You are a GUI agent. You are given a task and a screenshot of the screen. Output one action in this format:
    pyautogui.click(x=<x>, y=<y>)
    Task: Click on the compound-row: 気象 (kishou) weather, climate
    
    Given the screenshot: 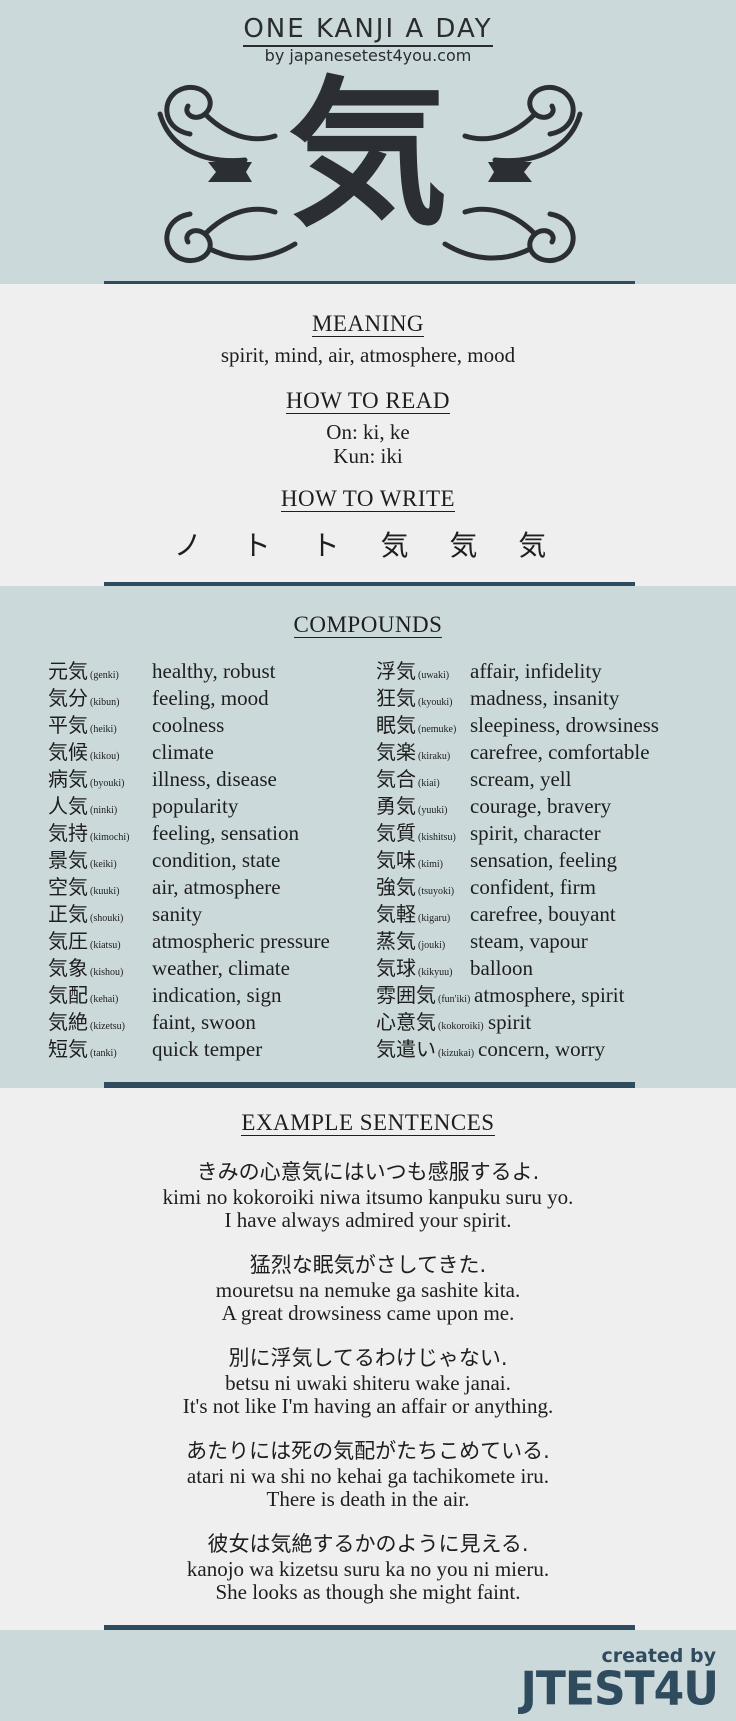 What is the action you would take?
    pyautogui.click(x=169, y=968)
    